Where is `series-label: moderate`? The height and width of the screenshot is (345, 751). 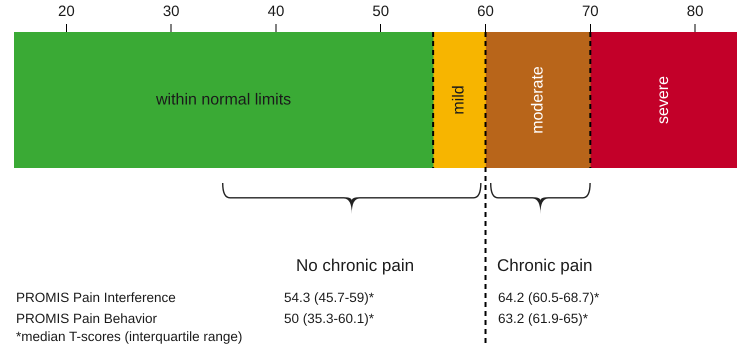
series-label: moderate is located at coordinates (537, 100).